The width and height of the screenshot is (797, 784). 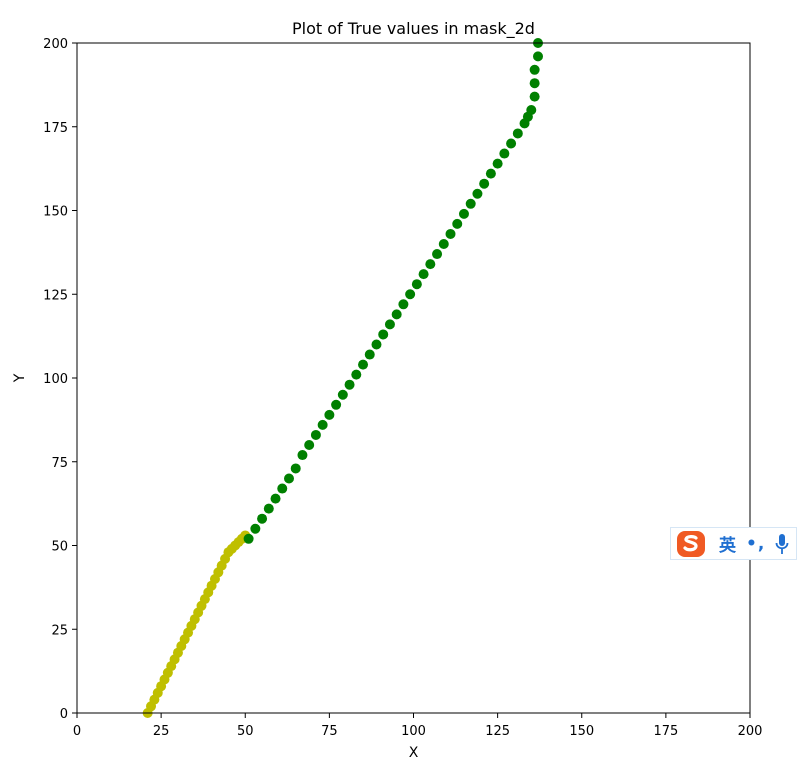 What do you see at coordinates (59, 630) in the screenshot?
I see `y-tick-label: 25` at bounding box center [59, 630].